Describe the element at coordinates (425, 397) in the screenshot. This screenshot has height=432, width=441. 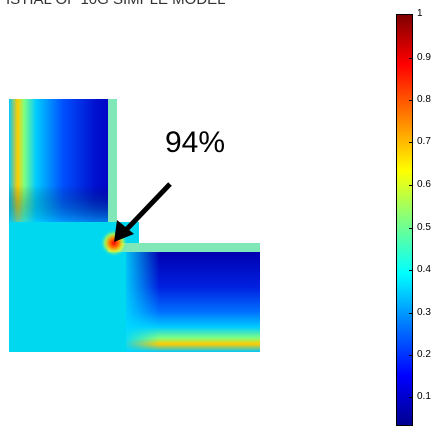
I see `colorbar-tick: 0.1` at that location.